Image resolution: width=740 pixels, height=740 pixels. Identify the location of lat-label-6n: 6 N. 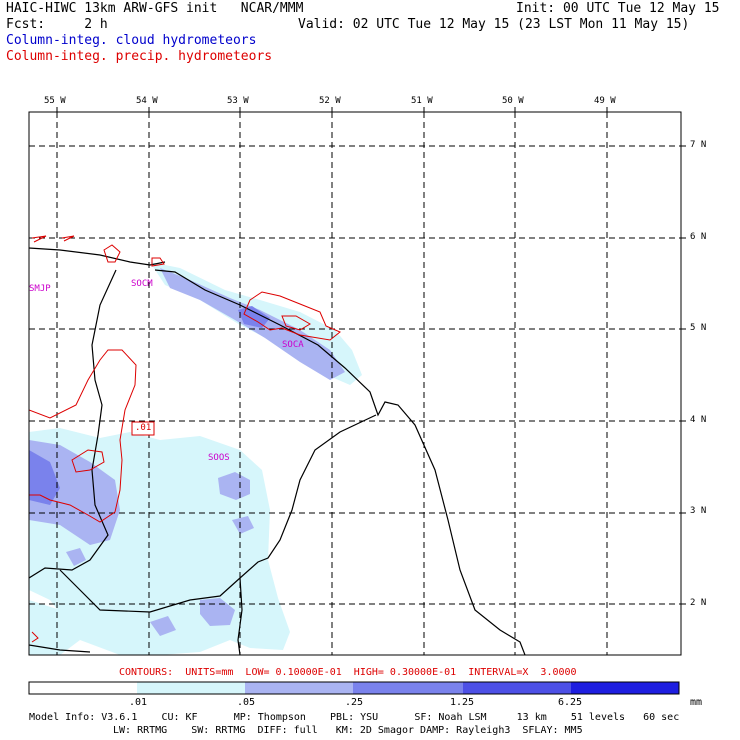
(698, 237).